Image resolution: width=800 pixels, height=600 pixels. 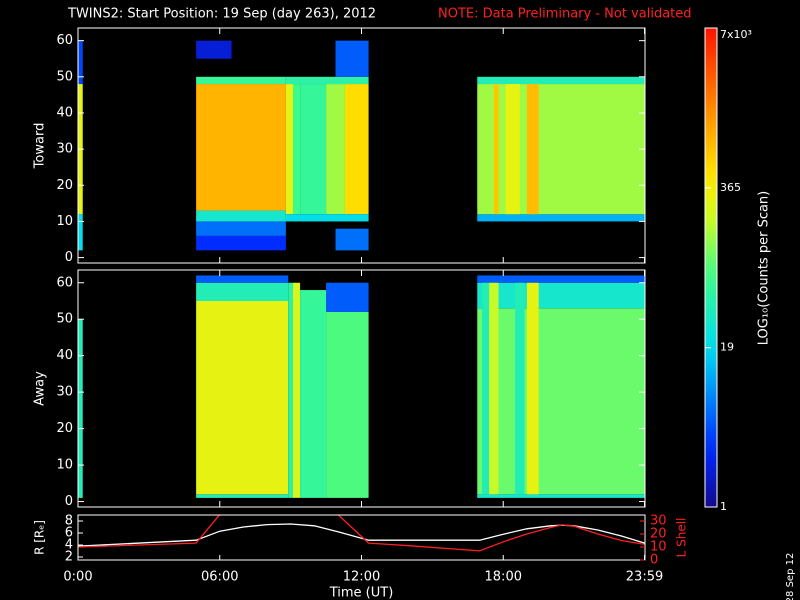 I want to click on y2-tick-label: 10, so click(x=658, y=546).